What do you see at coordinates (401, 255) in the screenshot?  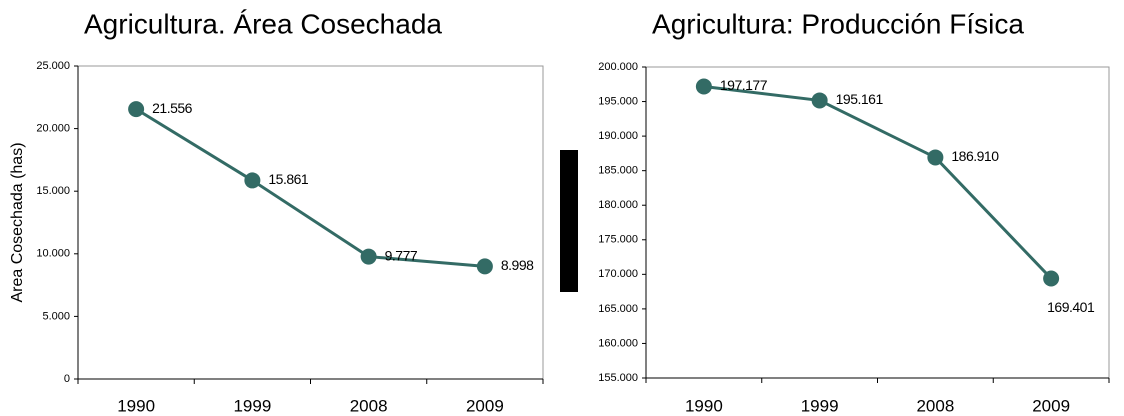 I see `value-label: 9.777` at bounding box center [401, 255].